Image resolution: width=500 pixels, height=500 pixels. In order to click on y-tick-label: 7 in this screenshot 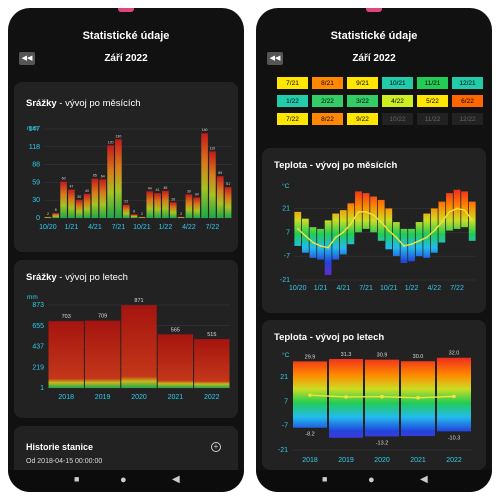, I will do `click(288, 232)`.